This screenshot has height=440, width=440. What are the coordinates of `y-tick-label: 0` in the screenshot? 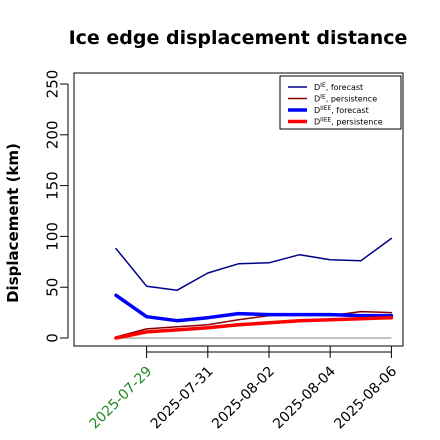 It's located at (53, 338).